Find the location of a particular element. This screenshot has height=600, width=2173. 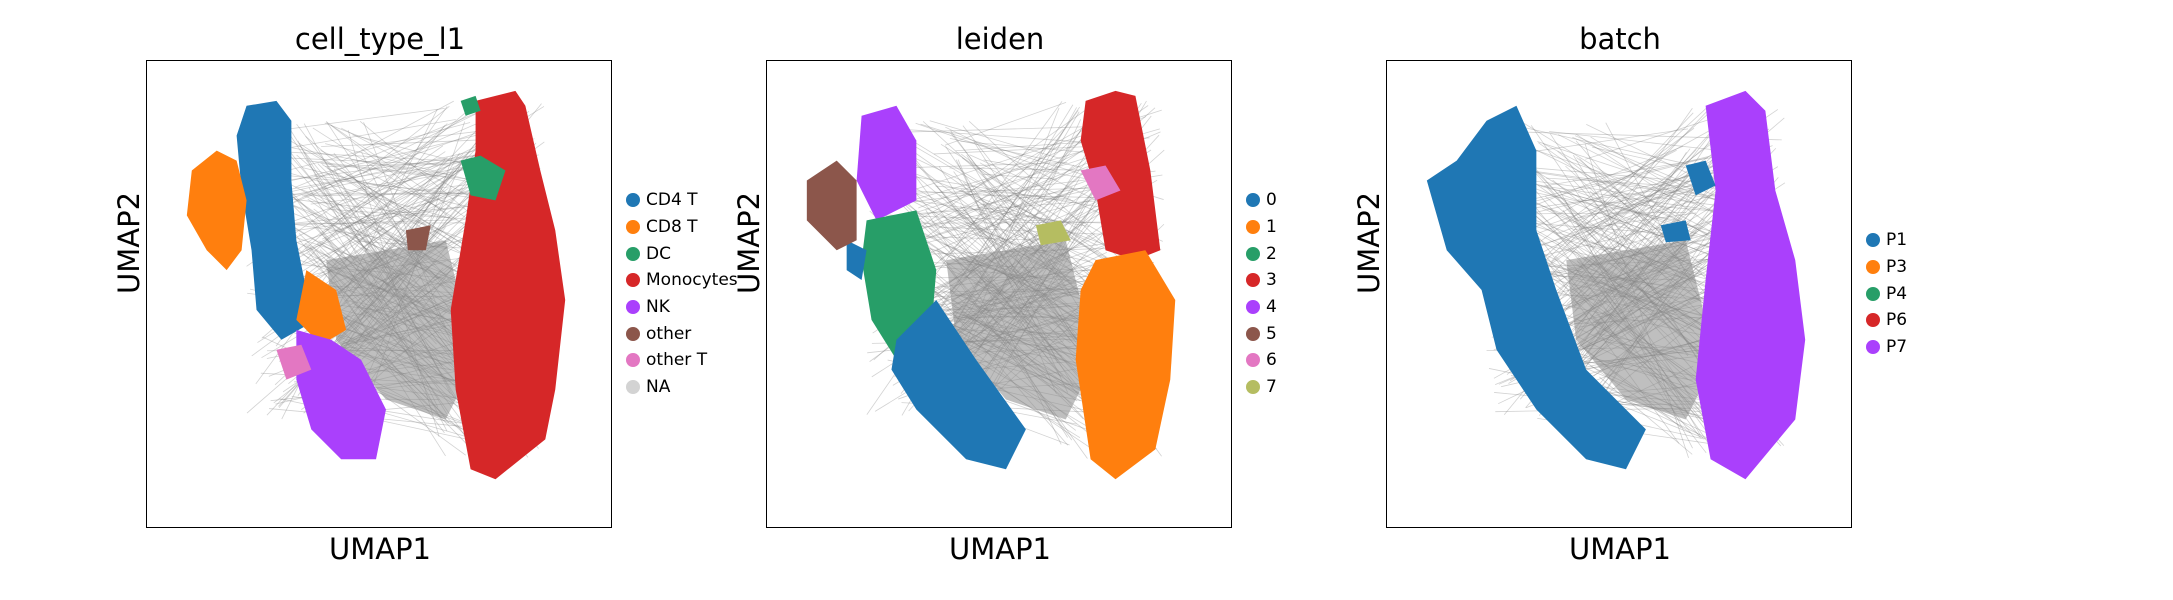

legend-label: 5 is located at coordinates (1271, 333).